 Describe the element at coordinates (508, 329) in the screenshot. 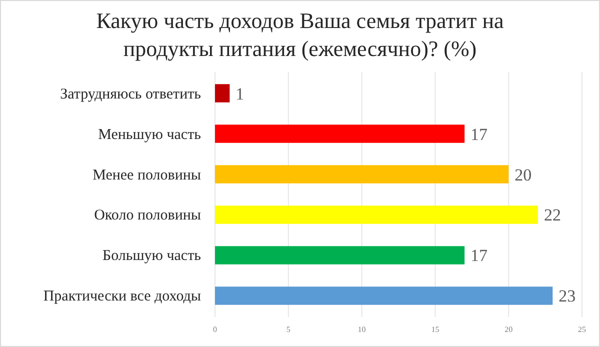

I see `x-tick-label: 20` at that location.